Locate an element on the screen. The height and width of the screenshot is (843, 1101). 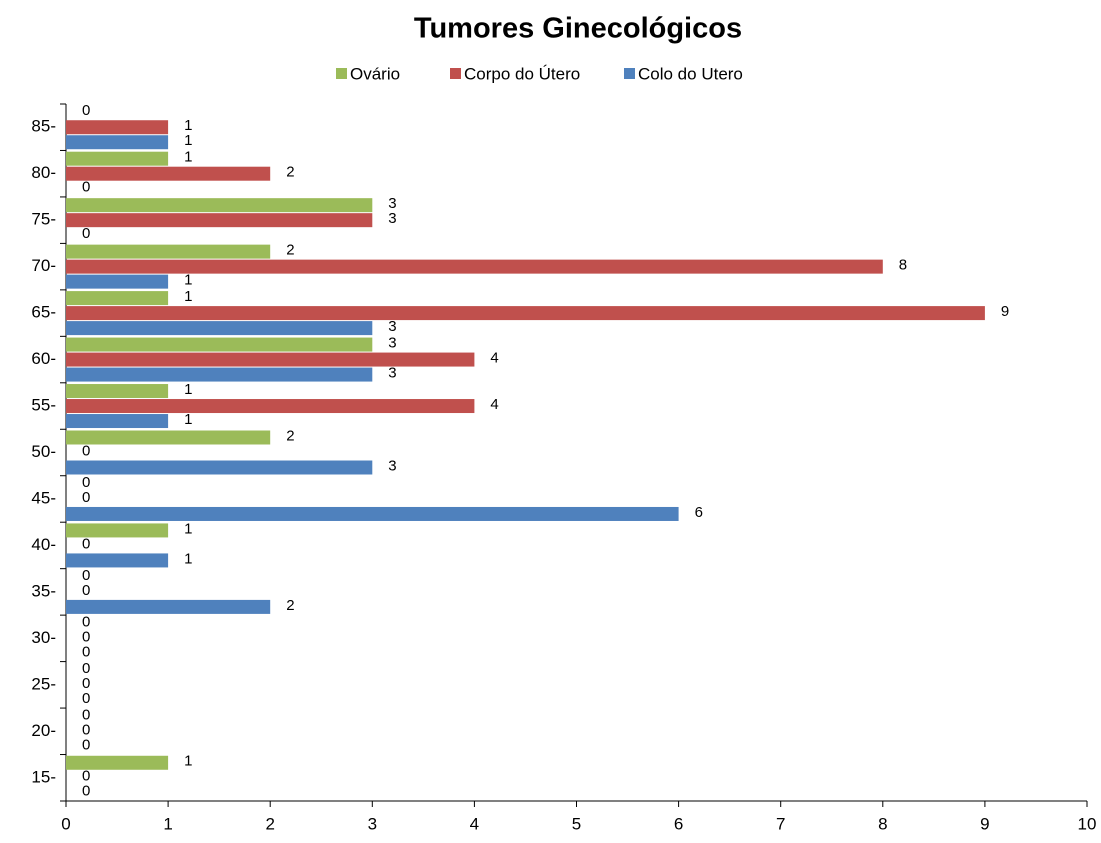
y-tick-label: 25- is located at coordinates (43, 683).